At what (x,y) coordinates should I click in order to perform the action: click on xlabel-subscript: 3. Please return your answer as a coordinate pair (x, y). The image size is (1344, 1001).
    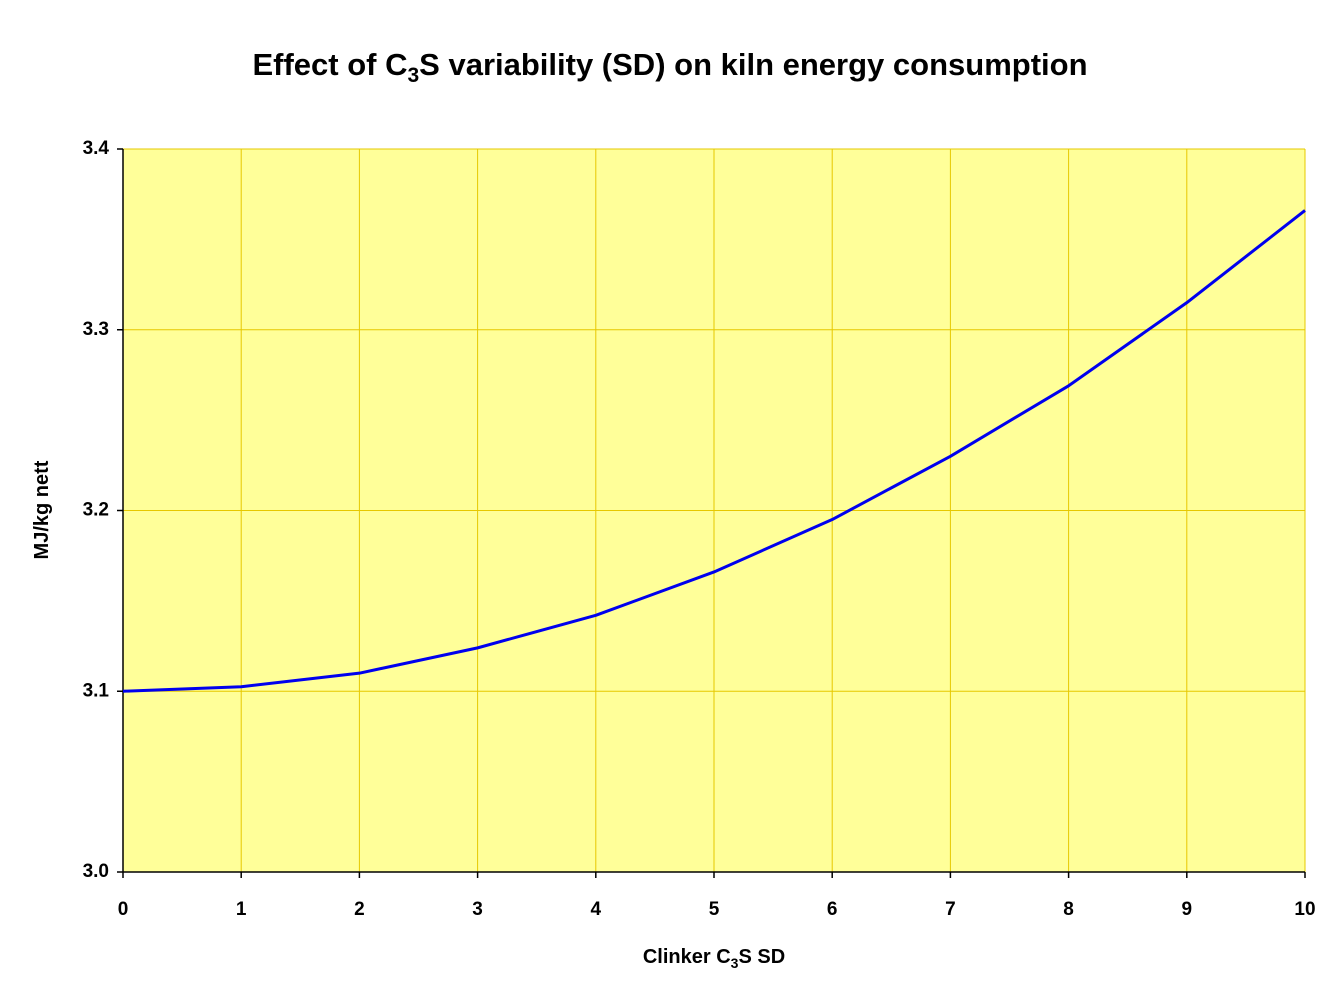
    Looking at the image, I should click on (735, 963).